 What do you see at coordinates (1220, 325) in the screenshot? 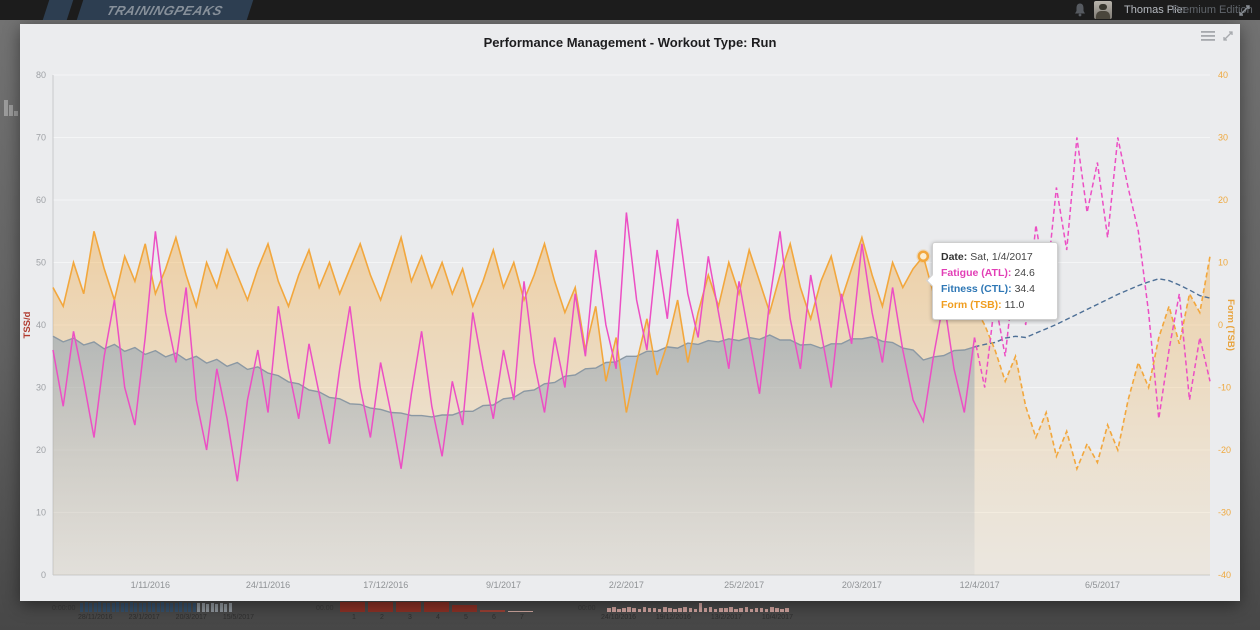
I see `right-axis-tick-label: 0` at bounding box center [1220, 325].